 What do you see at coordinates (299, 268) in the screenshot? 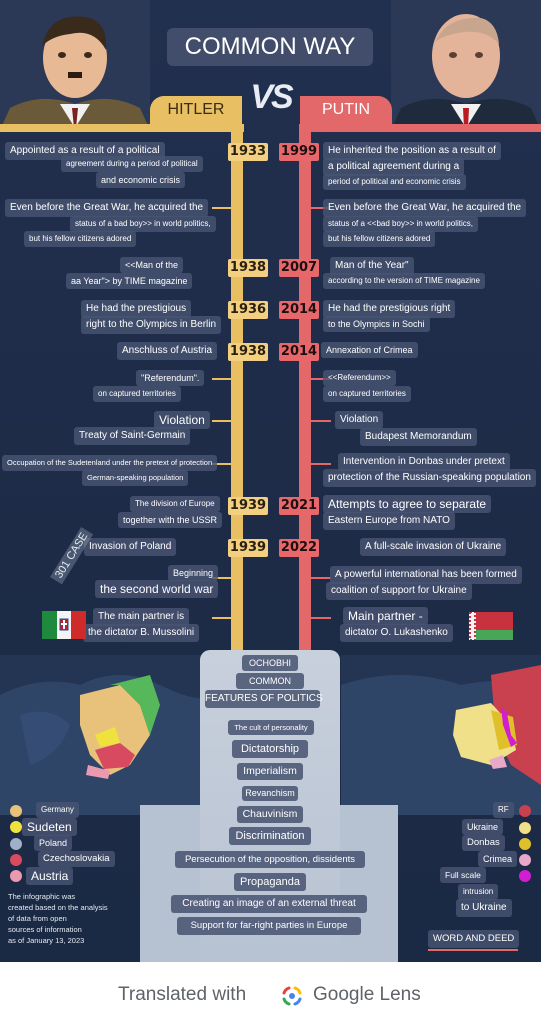
I see `row3-right-year: 2007` at bounding box center [299, 268].